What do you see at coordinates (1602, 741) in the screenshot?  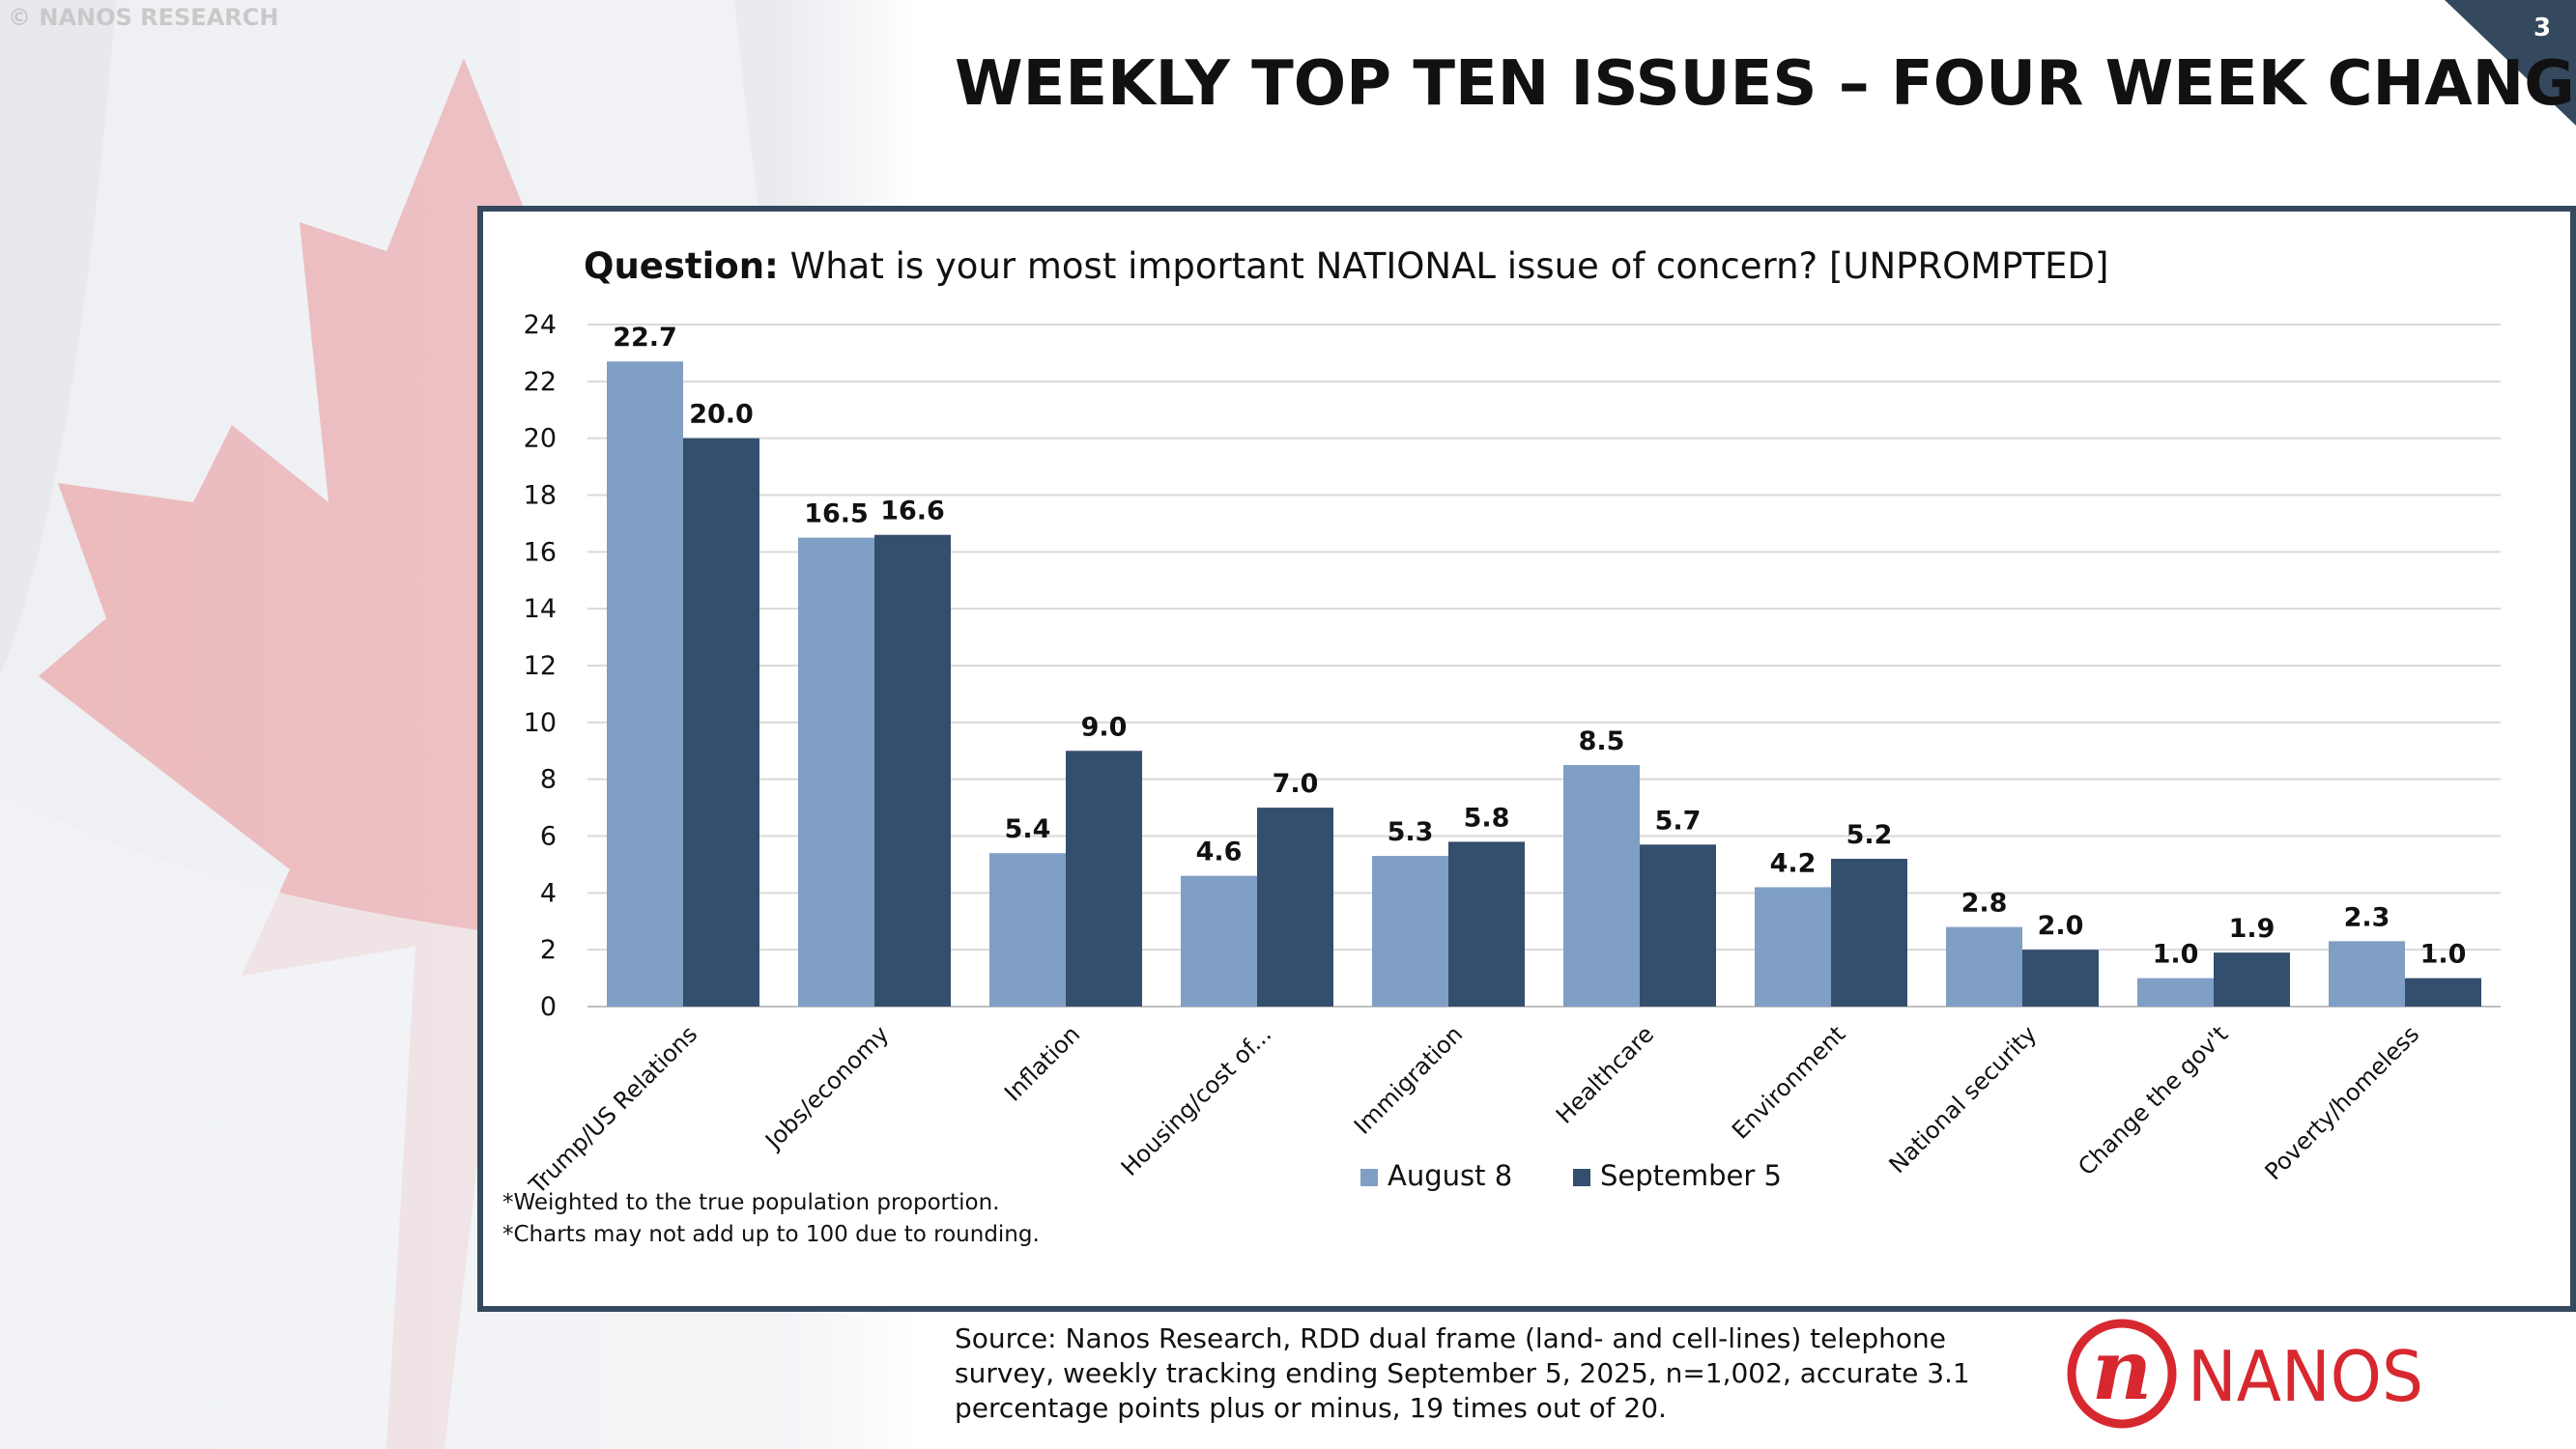 I see `data-label: 8.5` at bounding box center [1602, 741].